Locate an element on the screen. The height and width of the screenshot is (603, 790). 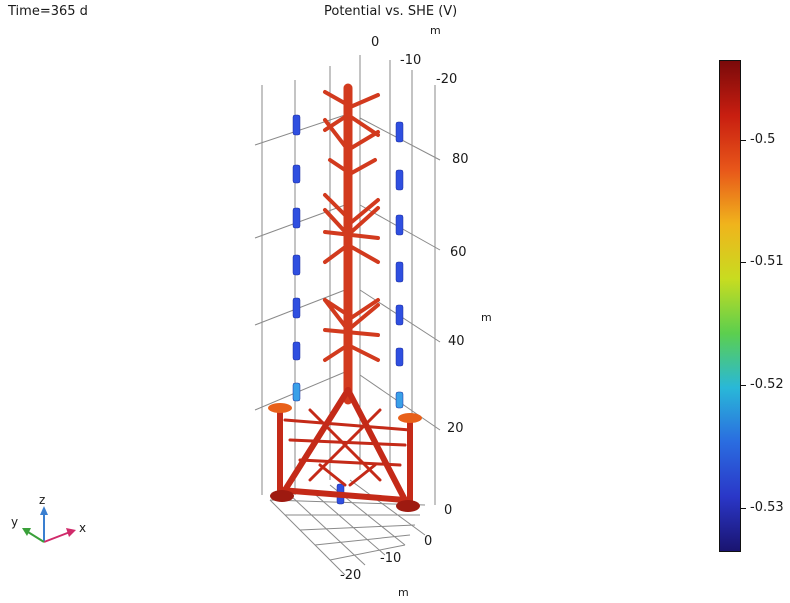
jacket-structure is located at coordinates (345, 295).